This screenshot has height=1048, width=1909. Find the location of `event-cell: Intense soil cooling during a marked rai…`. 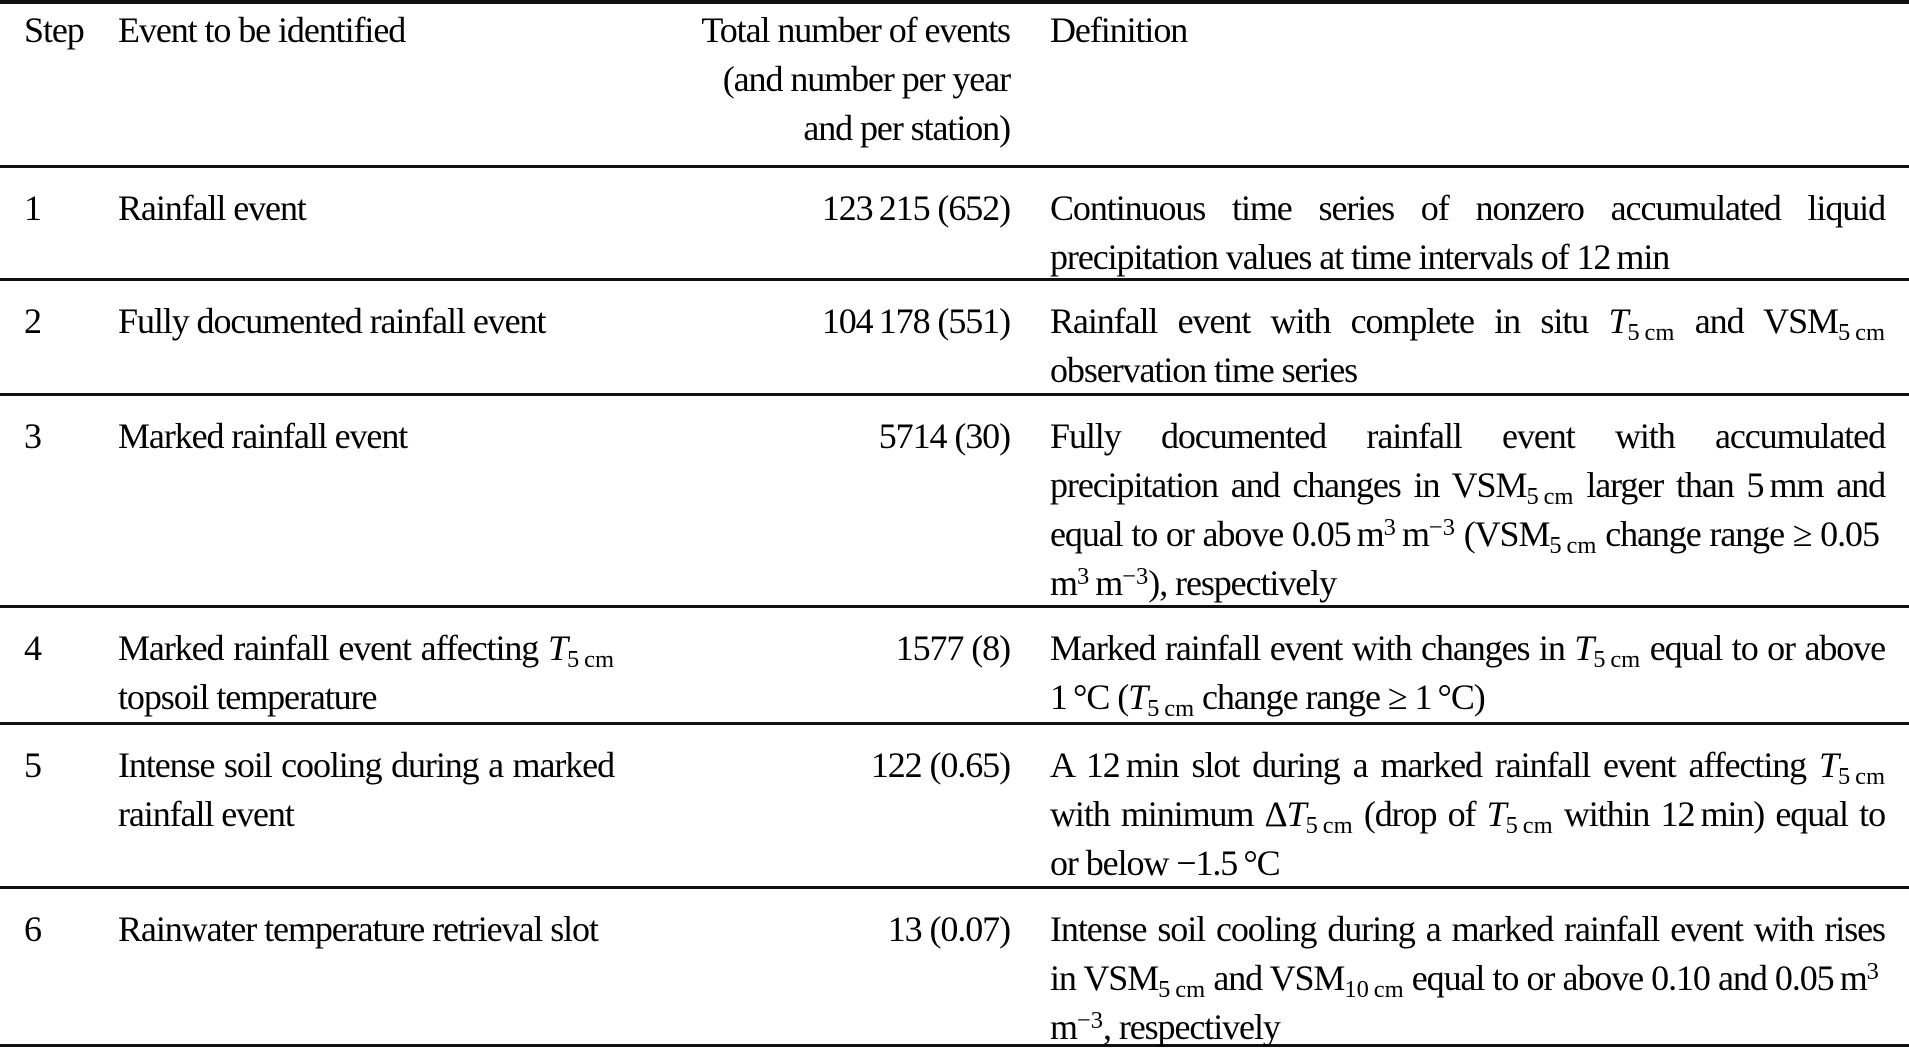

event-cell: Intense soil cooling during a marked rai… is located at coordinates (366, 789).